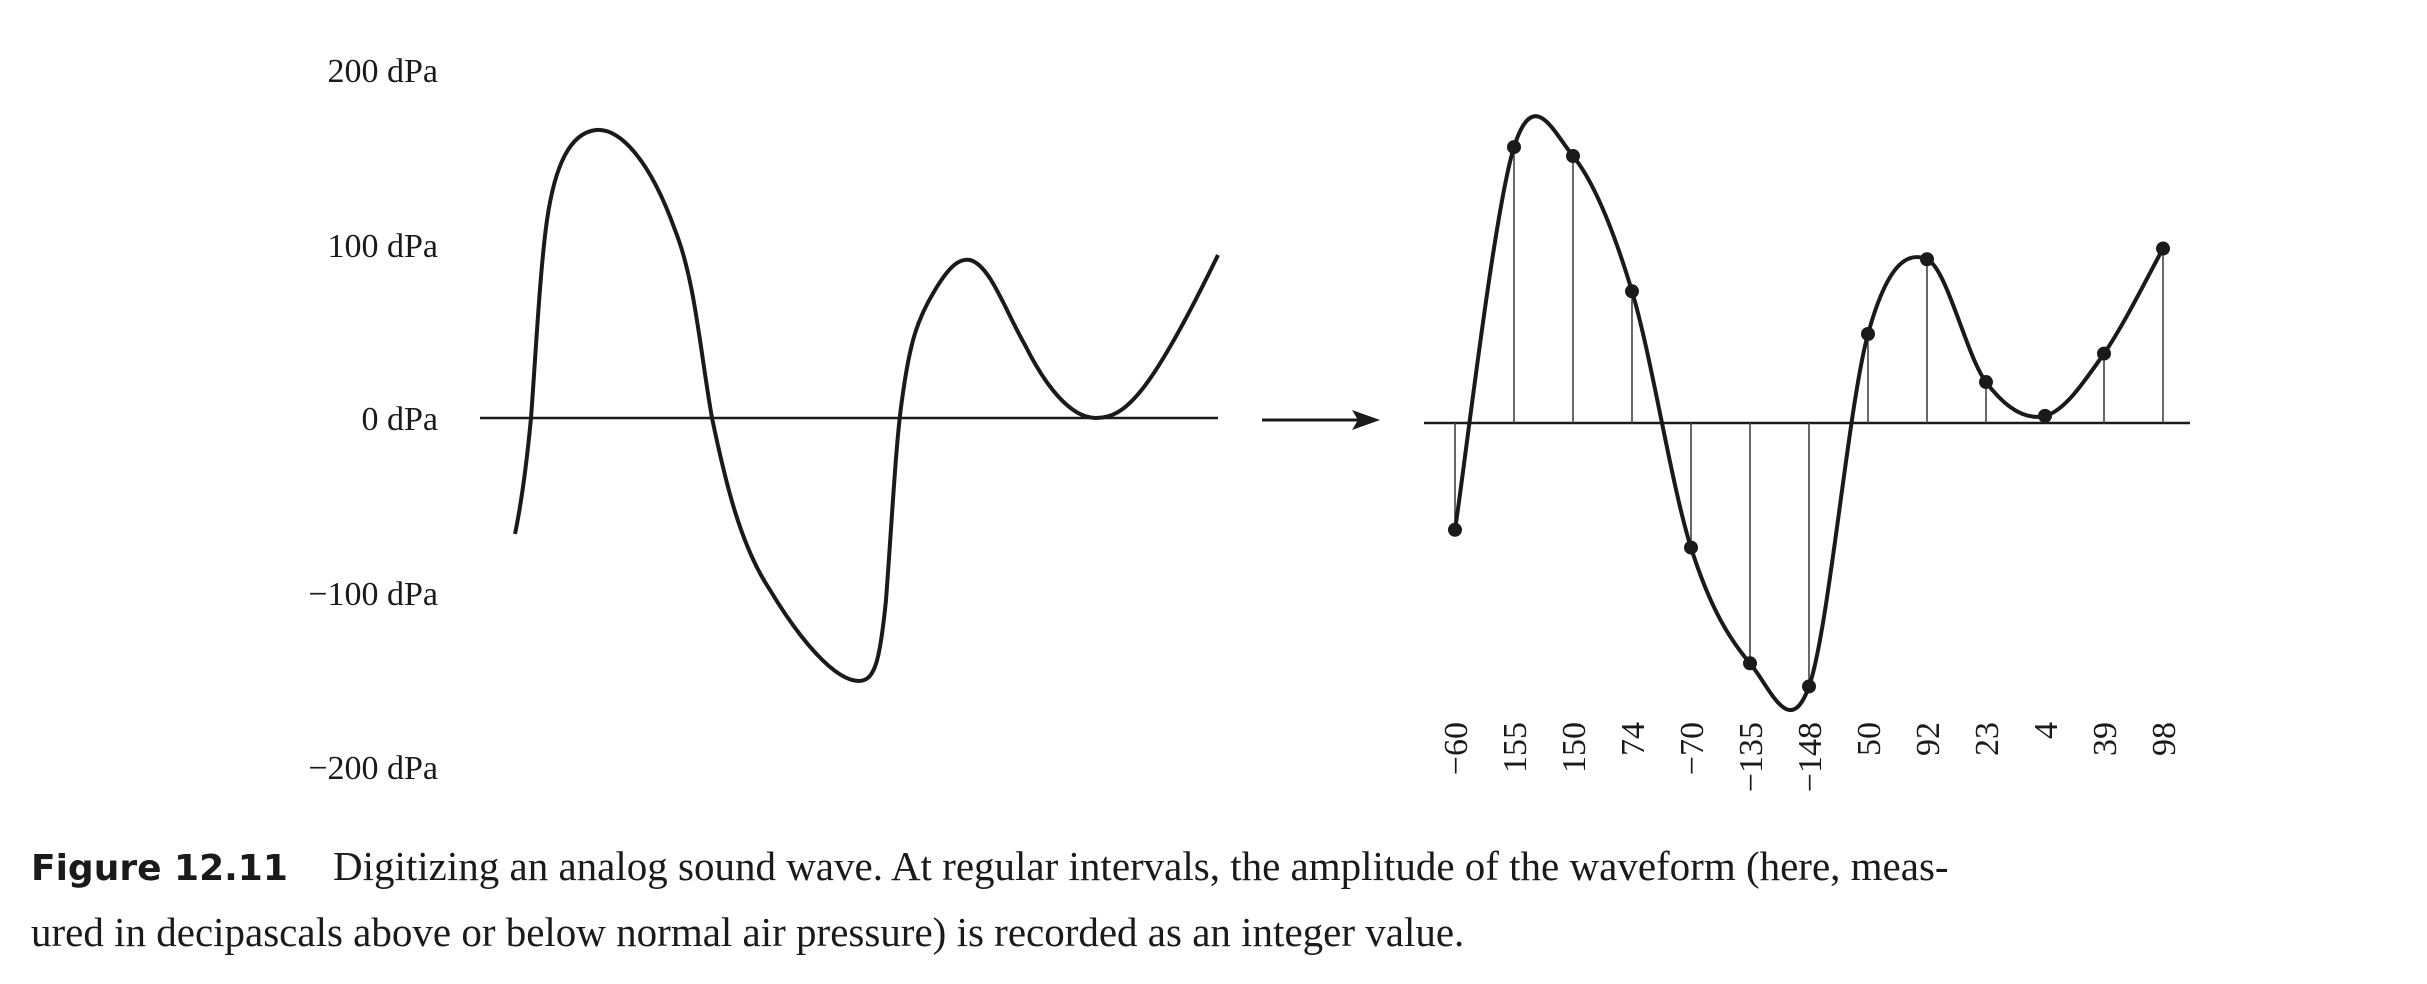 The height and width of the screenshot is (984, 2427). I want to click on sample-value-label: 4, so click(2046, 730).